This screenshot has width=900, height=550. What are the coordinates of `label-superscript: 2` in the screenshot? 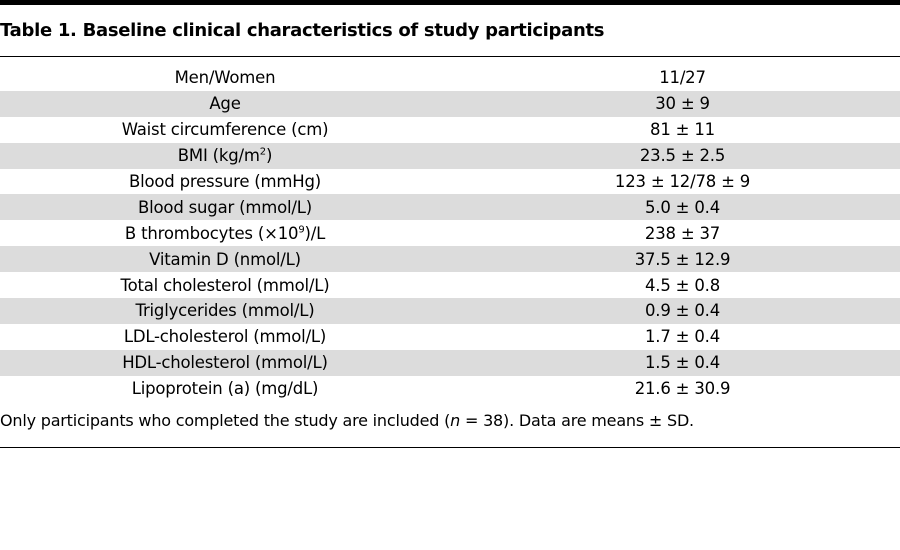 It's located at (262, 152).